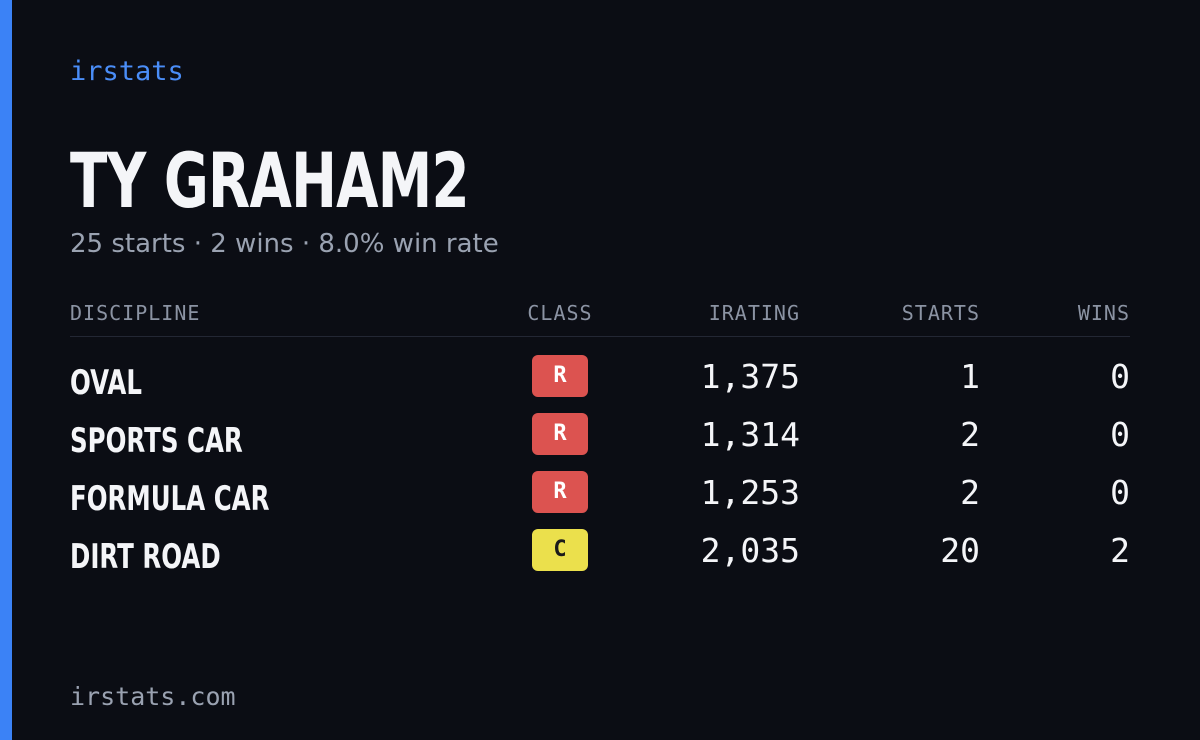 The width and height of the screenshot is (1200, 740). What do you see at coordinates (750, 550) in the screenshot?
I see `stat-value: 2,035` at bounding box center [750, 550].